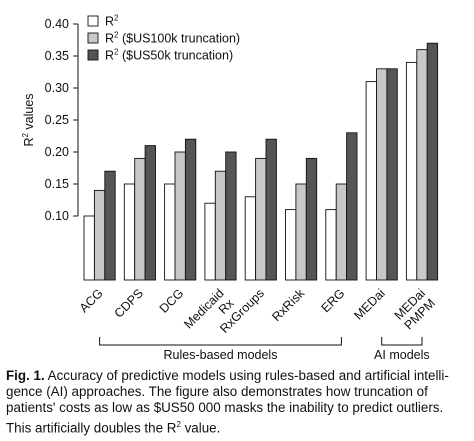 The height and width of the screenshot is (441, 474). I want to click on y-tick-label: 0.30, so click(57, 88).